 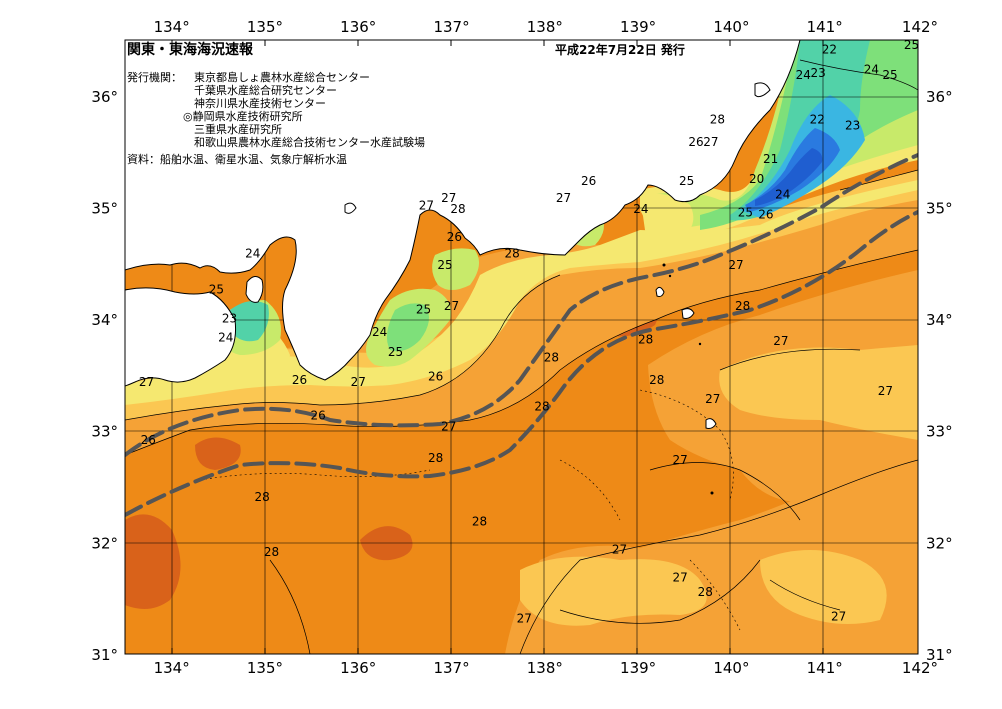 What do you see at coordinates (104, 376) in the screenshot?
I see `latitude-labels-left: 36° 35° 34° 33° 32° 31°` at bounding box center [104, 376].